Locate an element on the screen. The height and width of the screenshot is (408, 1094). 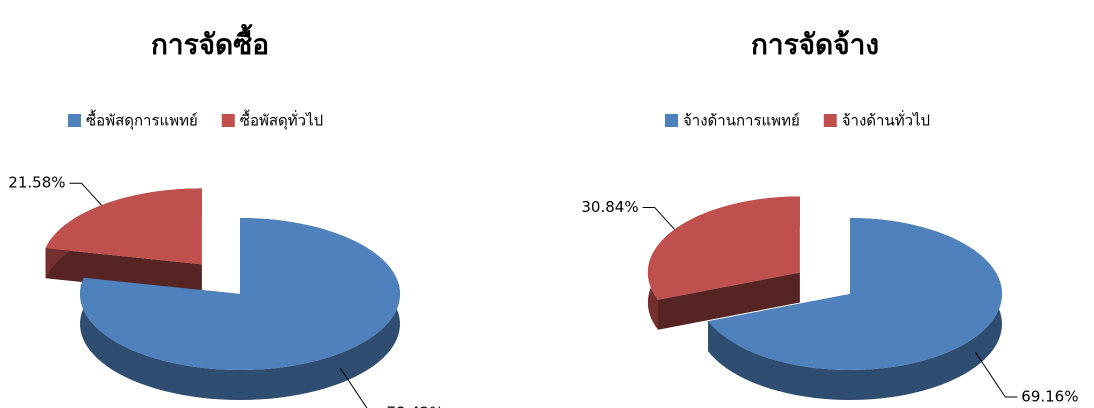
data-label: 30.84% is located at coordinates (609, 207).